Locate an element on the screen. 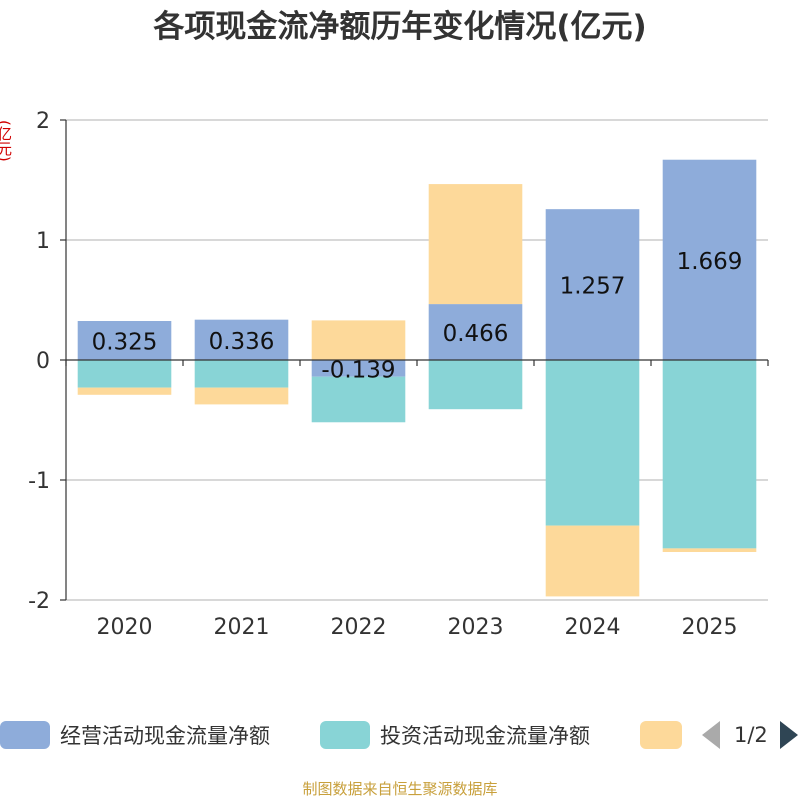 The image size is (800, 800). legend-swatch-investing is located at coordinates (345, 735).